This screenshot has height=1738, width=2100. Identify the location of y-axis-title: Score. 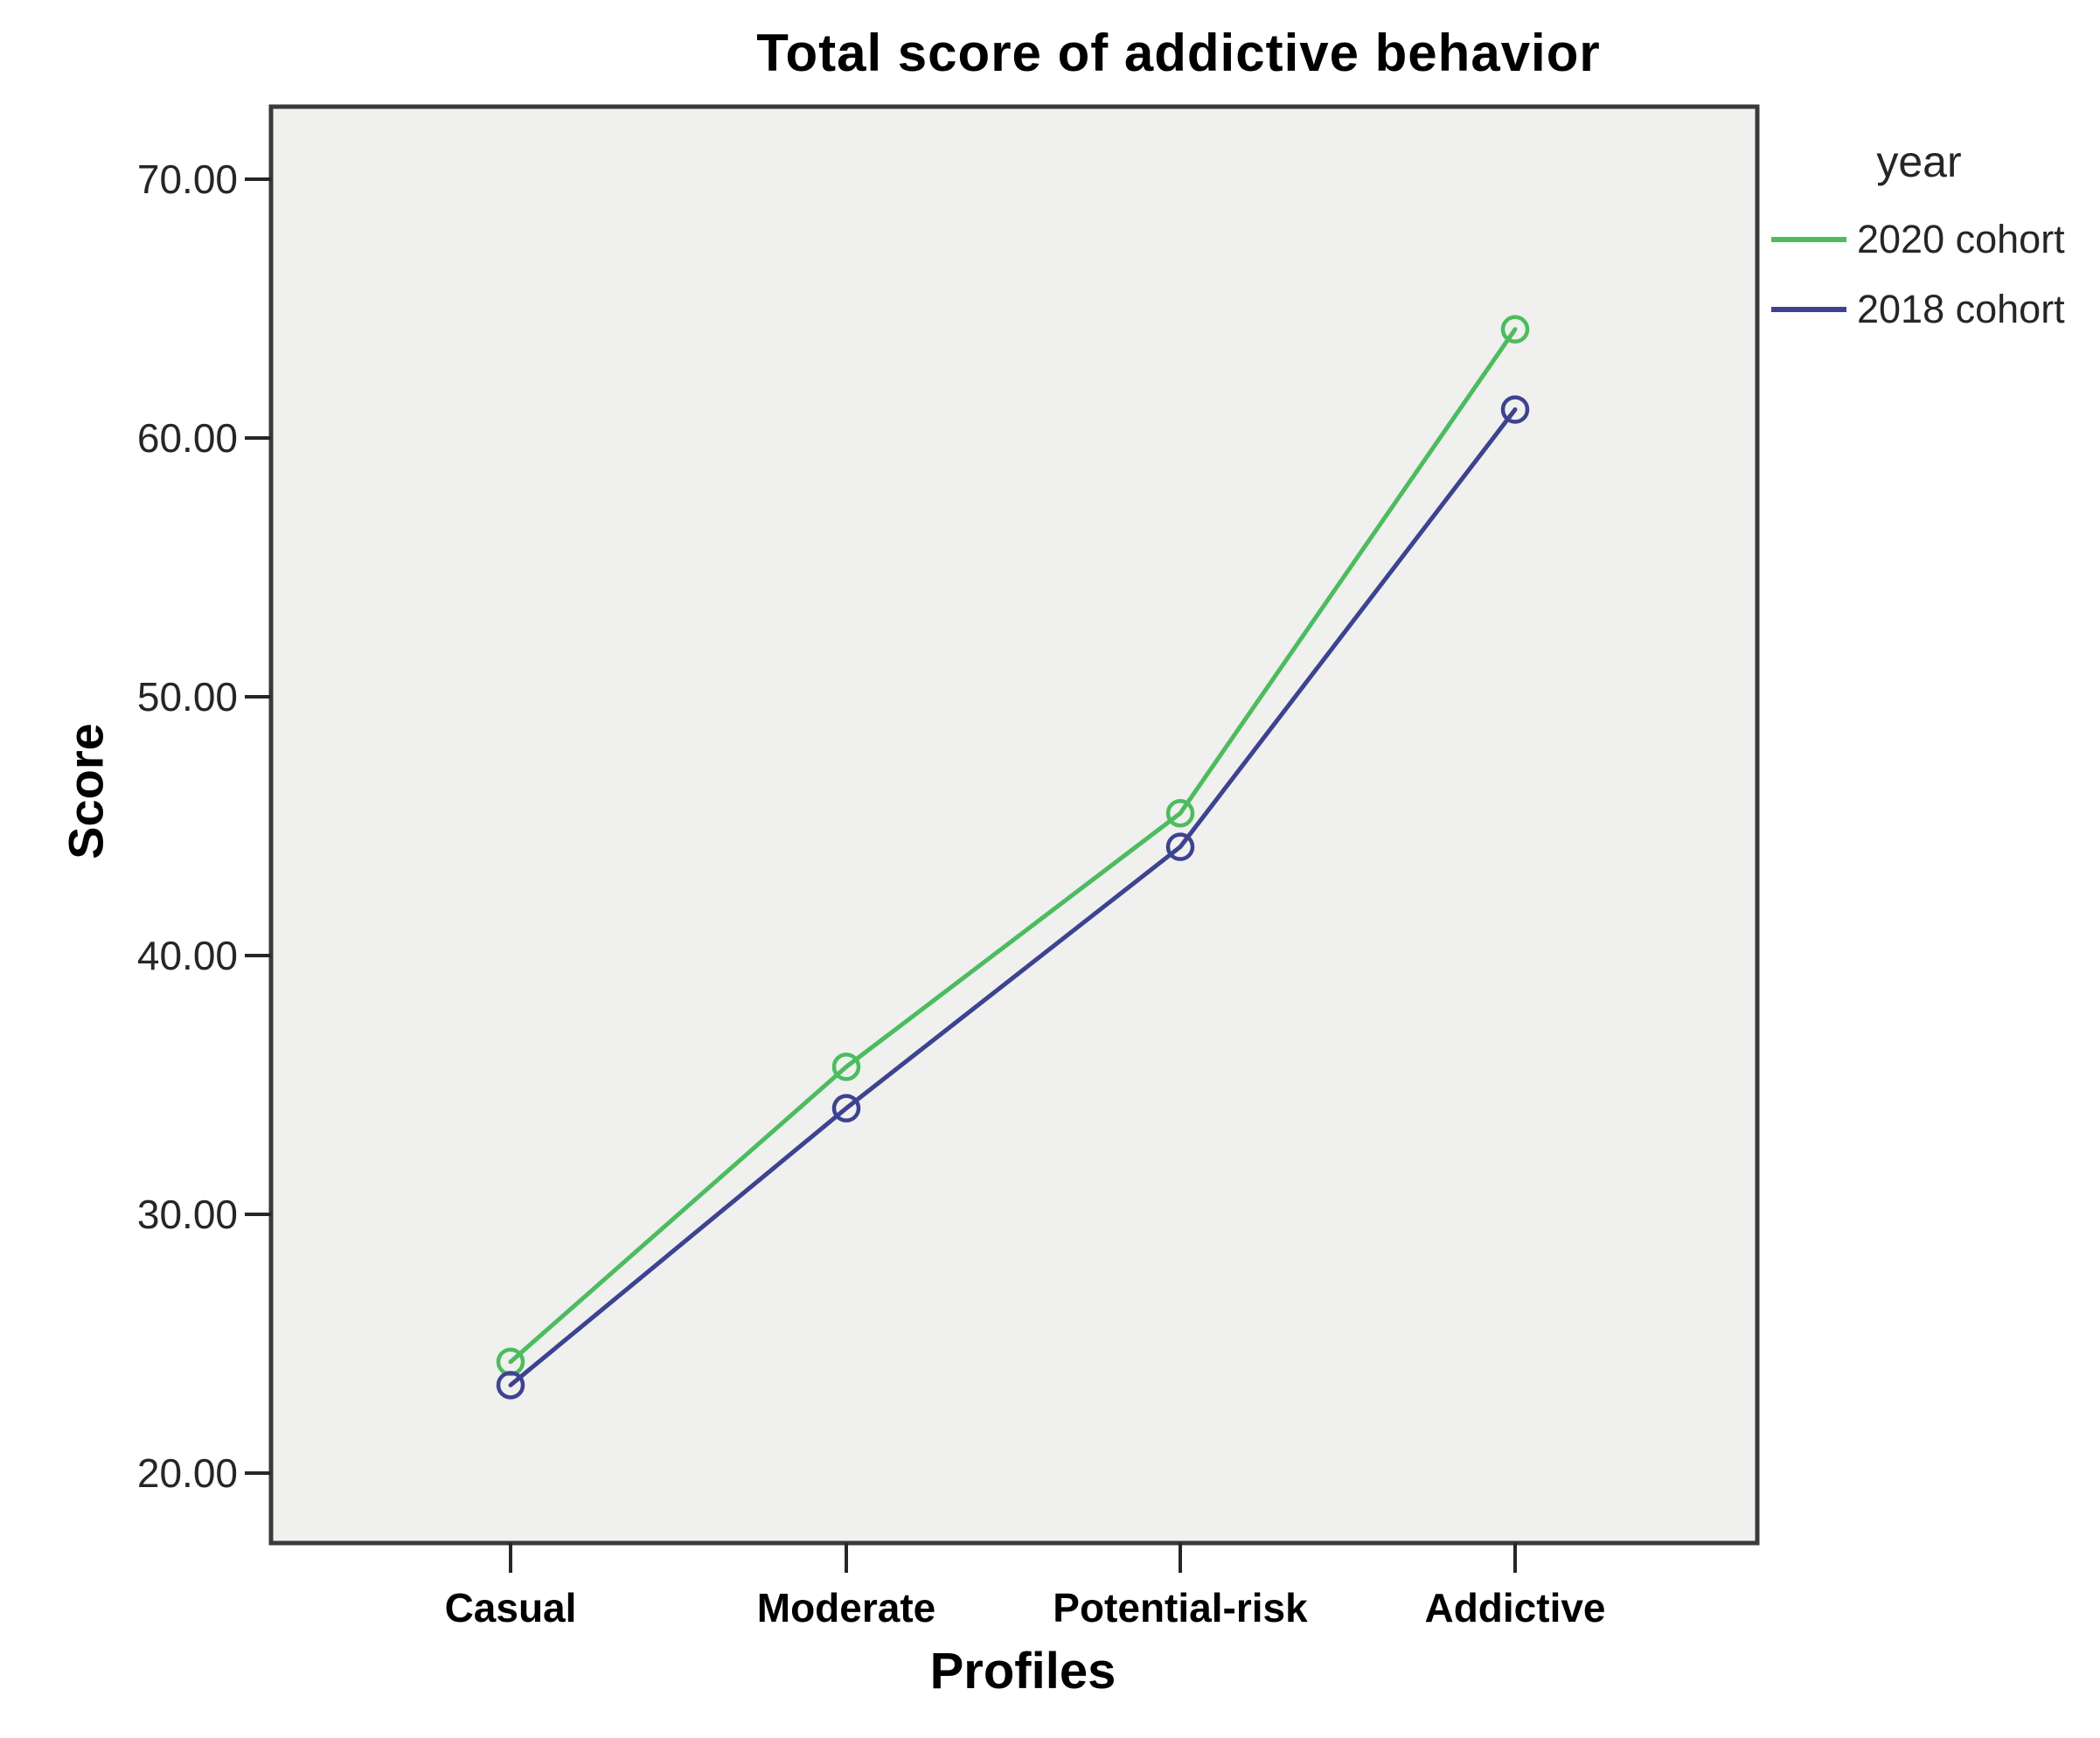
(86, 791).